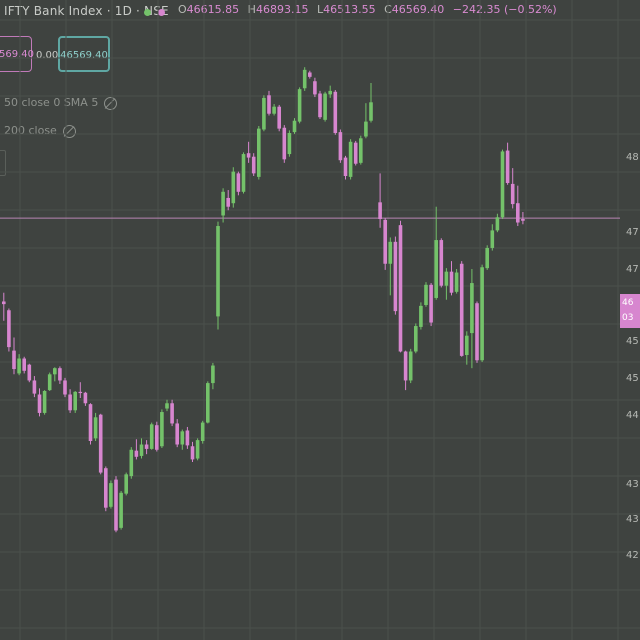 This screenshot has height=640, width=640. What do you see at coordinates (17, 54) in the screenshot?
I see `sell-button: 569.40` at bounding box center [17, 54].